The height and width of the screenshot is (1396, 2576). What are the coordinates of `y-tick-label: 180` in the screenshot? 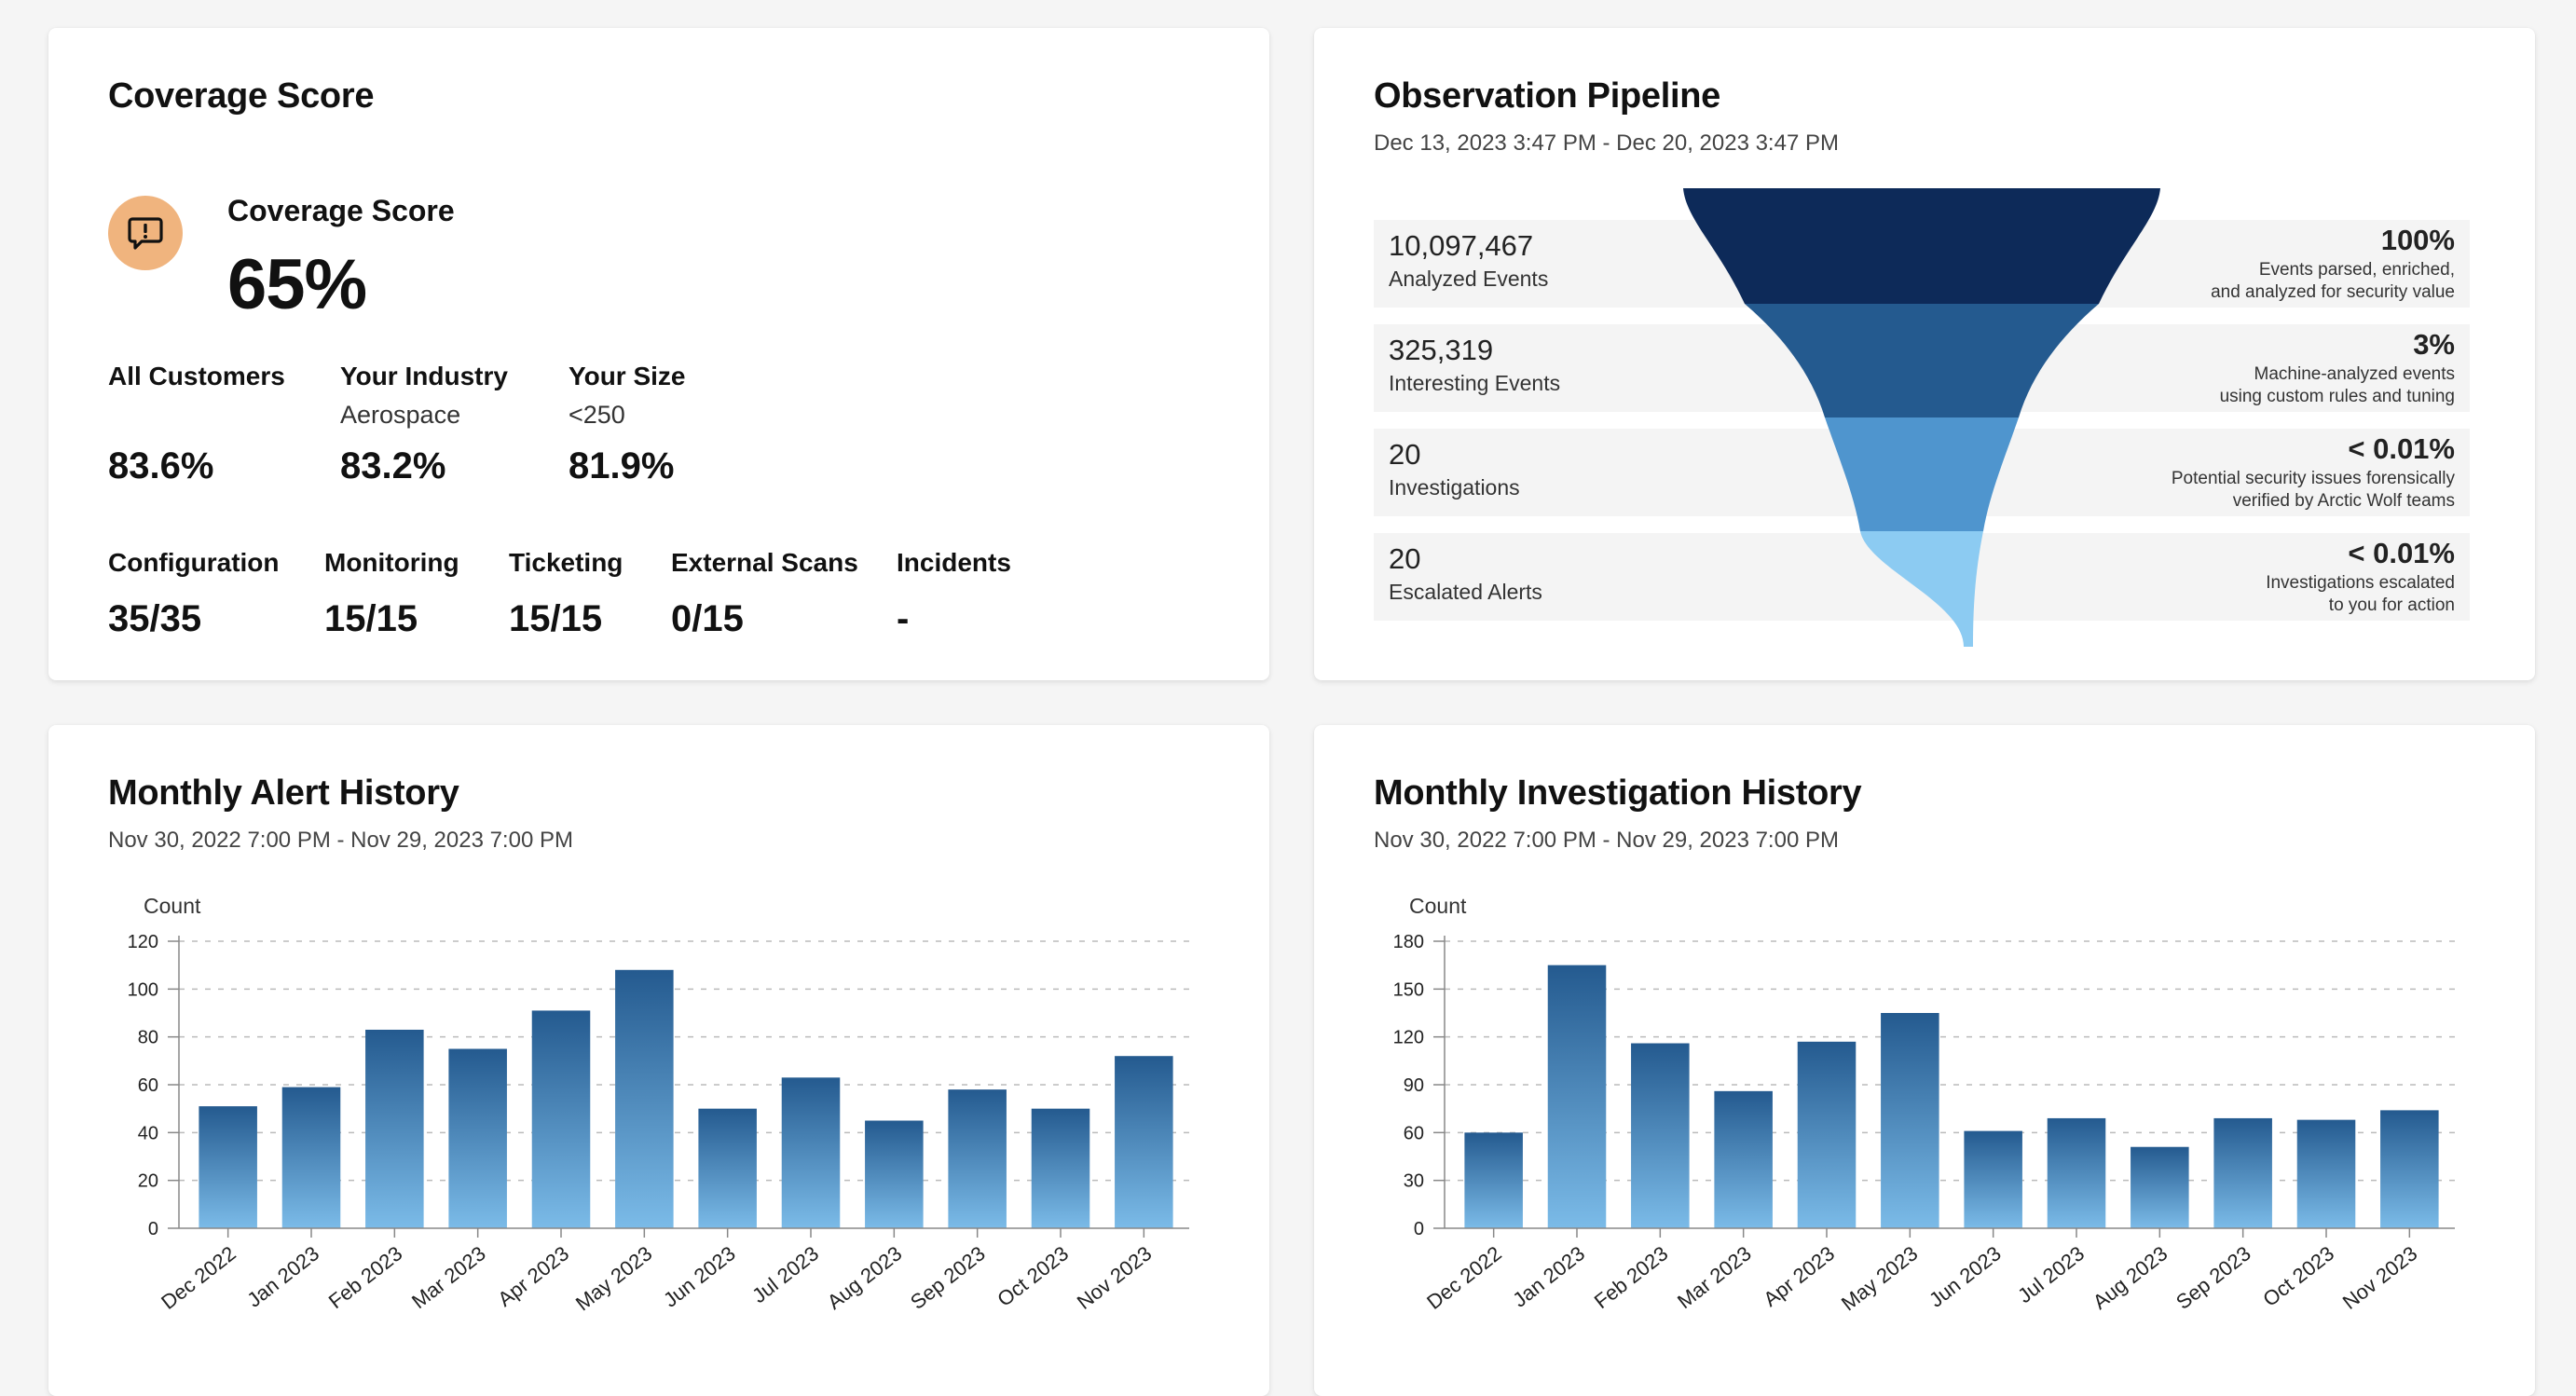 It's located at (1408, 942).